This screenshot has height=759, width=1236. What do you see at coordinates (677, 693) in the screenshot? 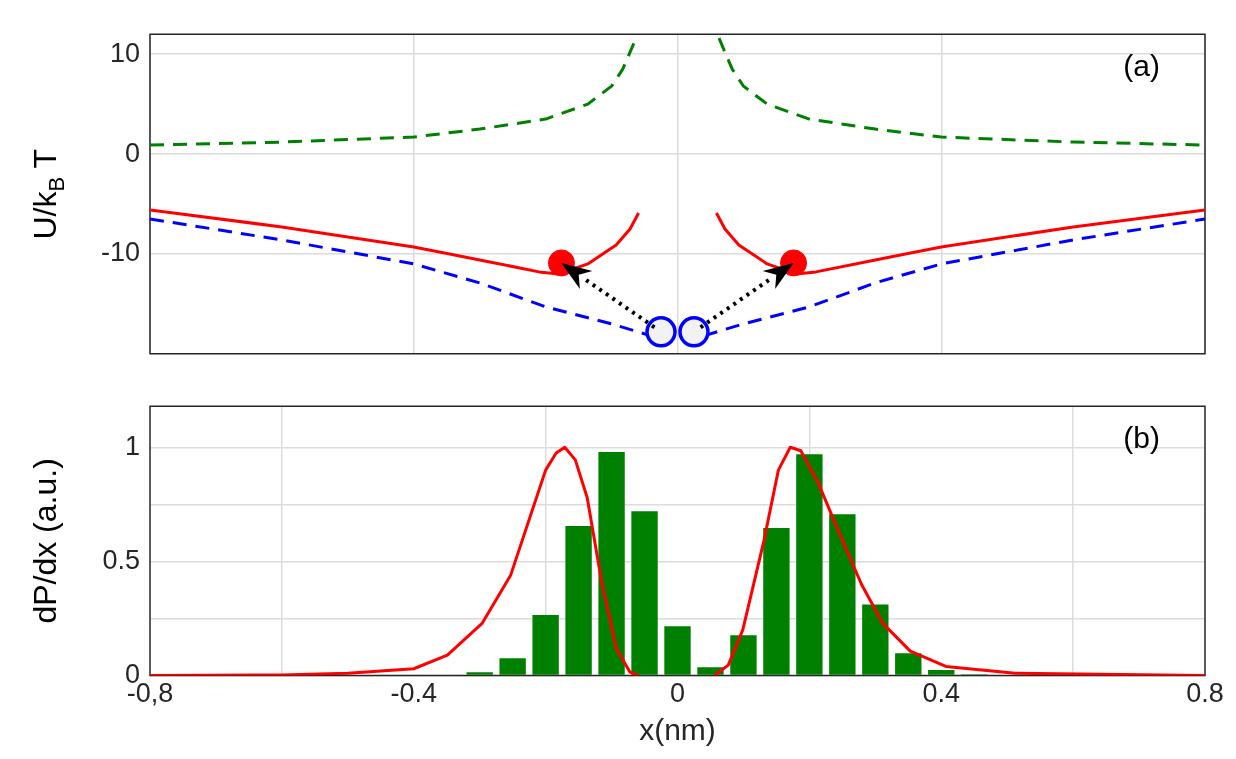
I see `x-tick-label: 0` at bounding box center [677, 693].